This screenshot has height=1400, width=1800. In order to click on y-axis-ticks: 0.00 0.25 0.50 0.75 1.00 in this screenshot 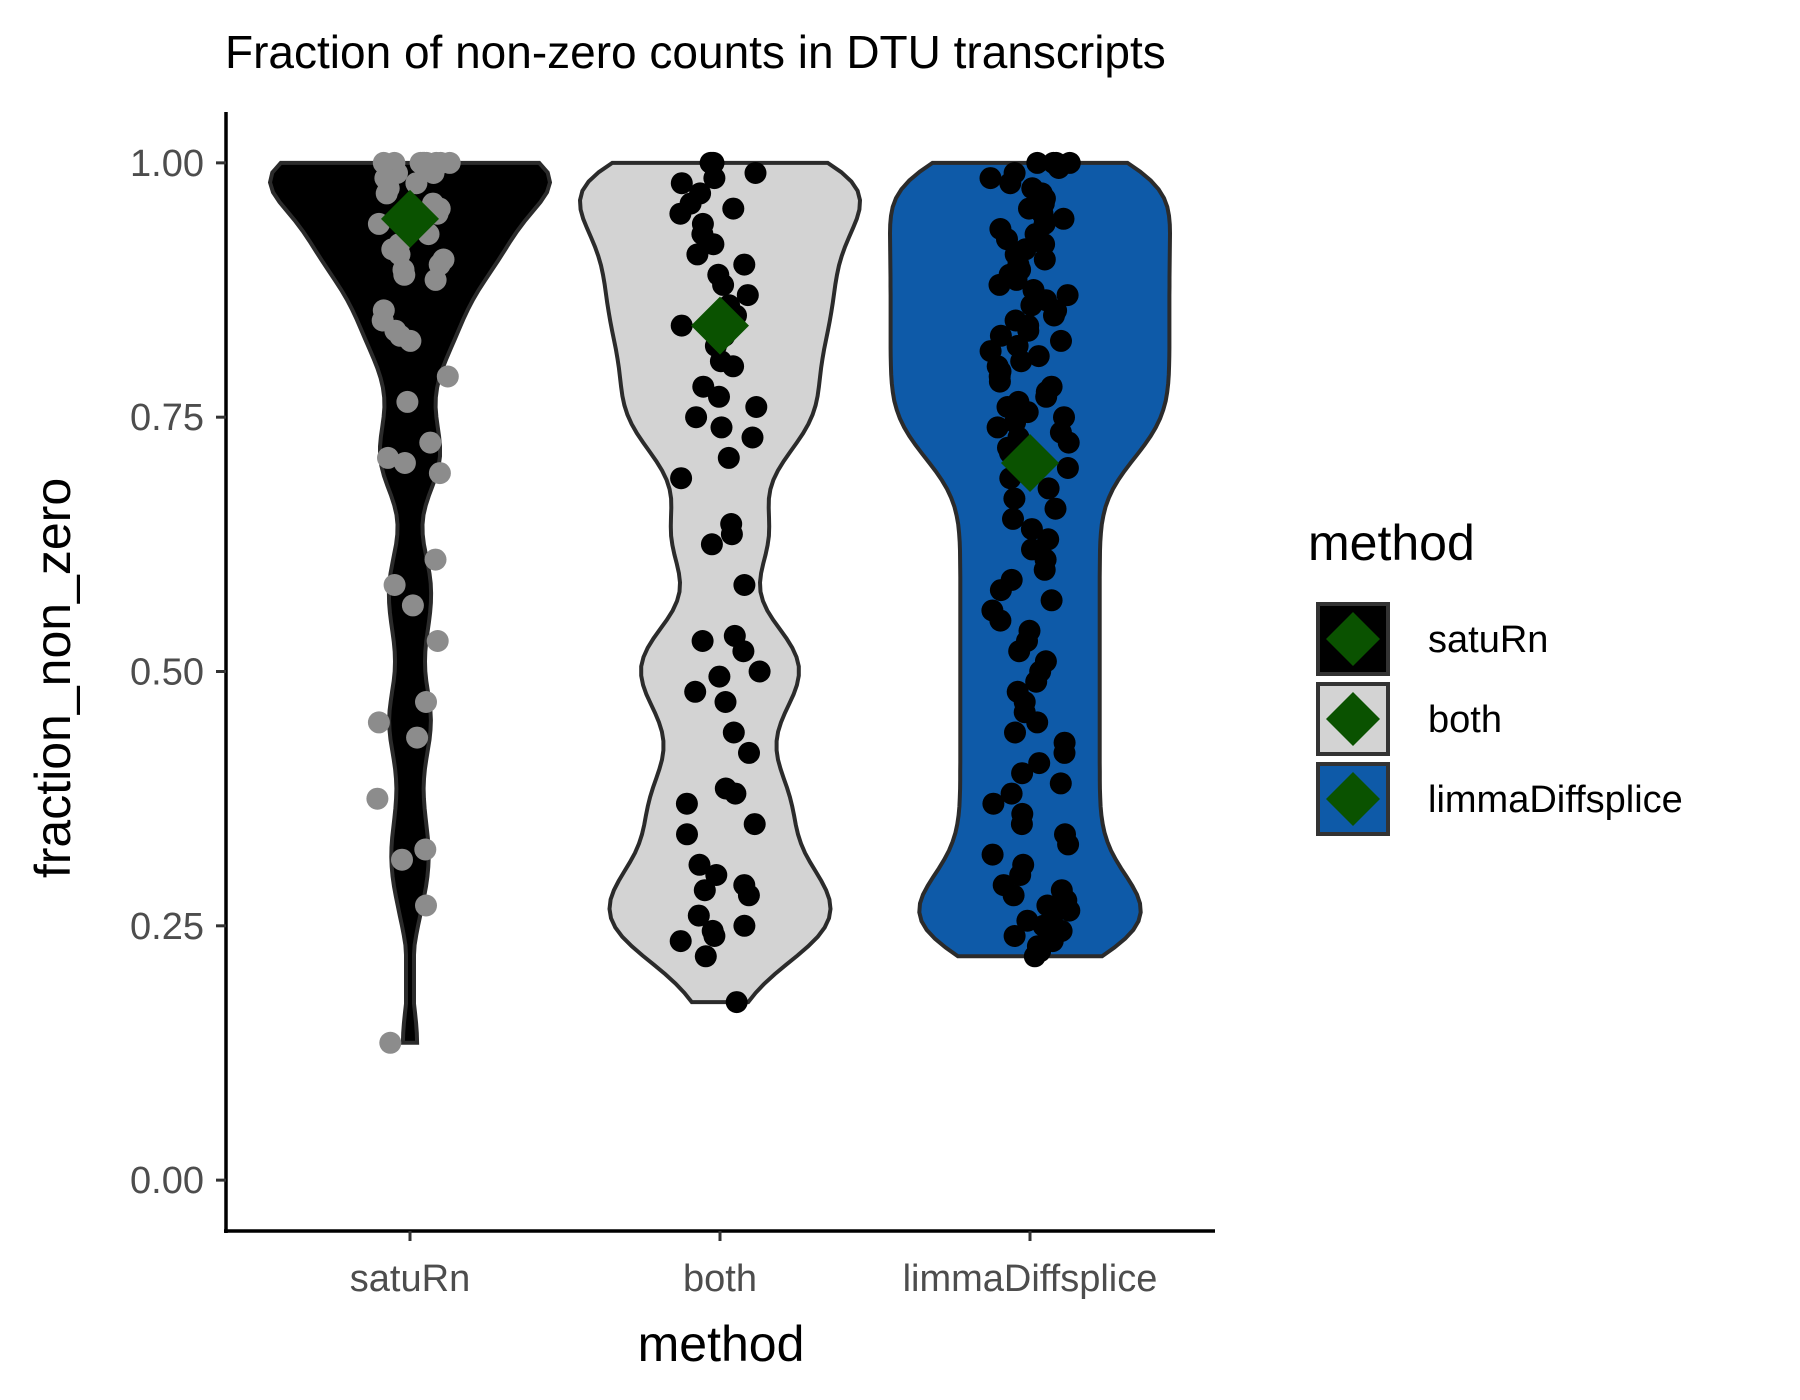, I will do `click(178, 672)`.